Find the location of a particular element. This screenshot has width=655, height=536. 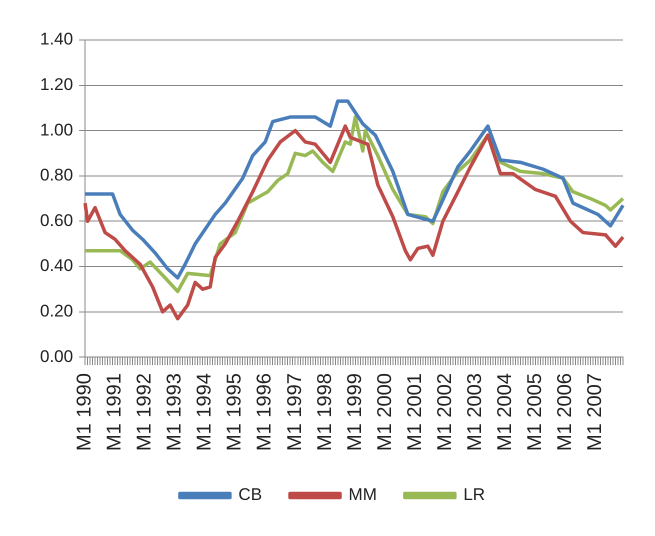

x-tick-label: M1 2003 is located at coordinates (475, 412).